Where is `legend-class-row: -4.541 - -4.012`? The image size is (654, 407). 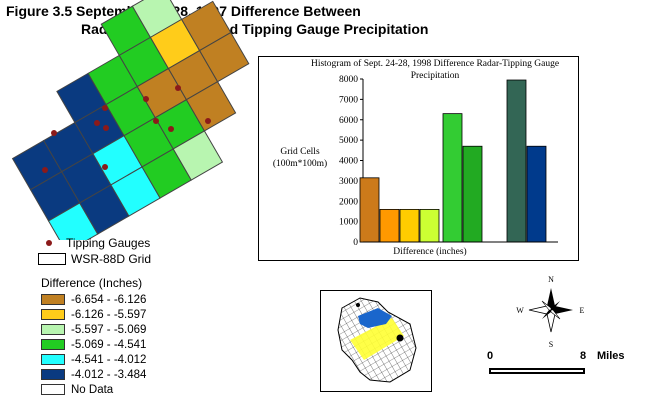
legend-class-row: -4.541 - -4.012 is located at coordinates (93, 359).